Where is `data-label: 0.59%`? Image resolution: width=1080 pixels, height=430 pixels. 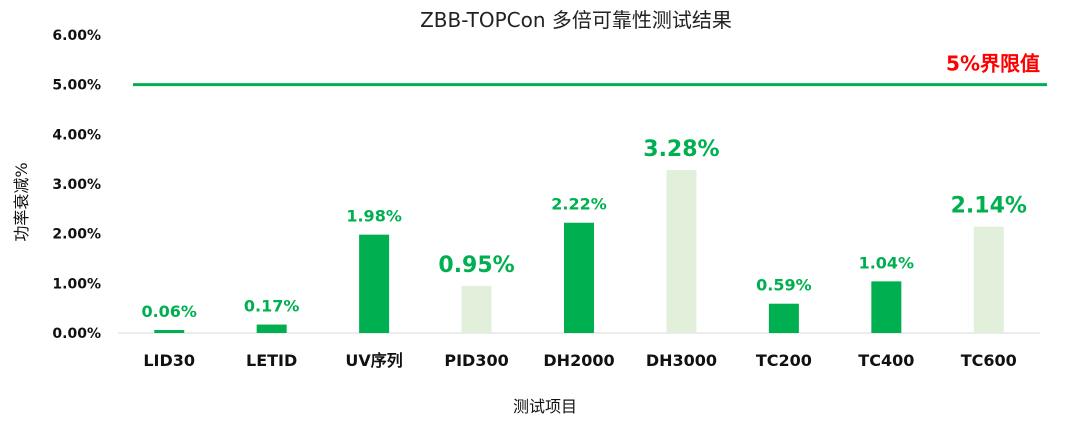 data-label: 0.59% is located at coordinates (784, 285).